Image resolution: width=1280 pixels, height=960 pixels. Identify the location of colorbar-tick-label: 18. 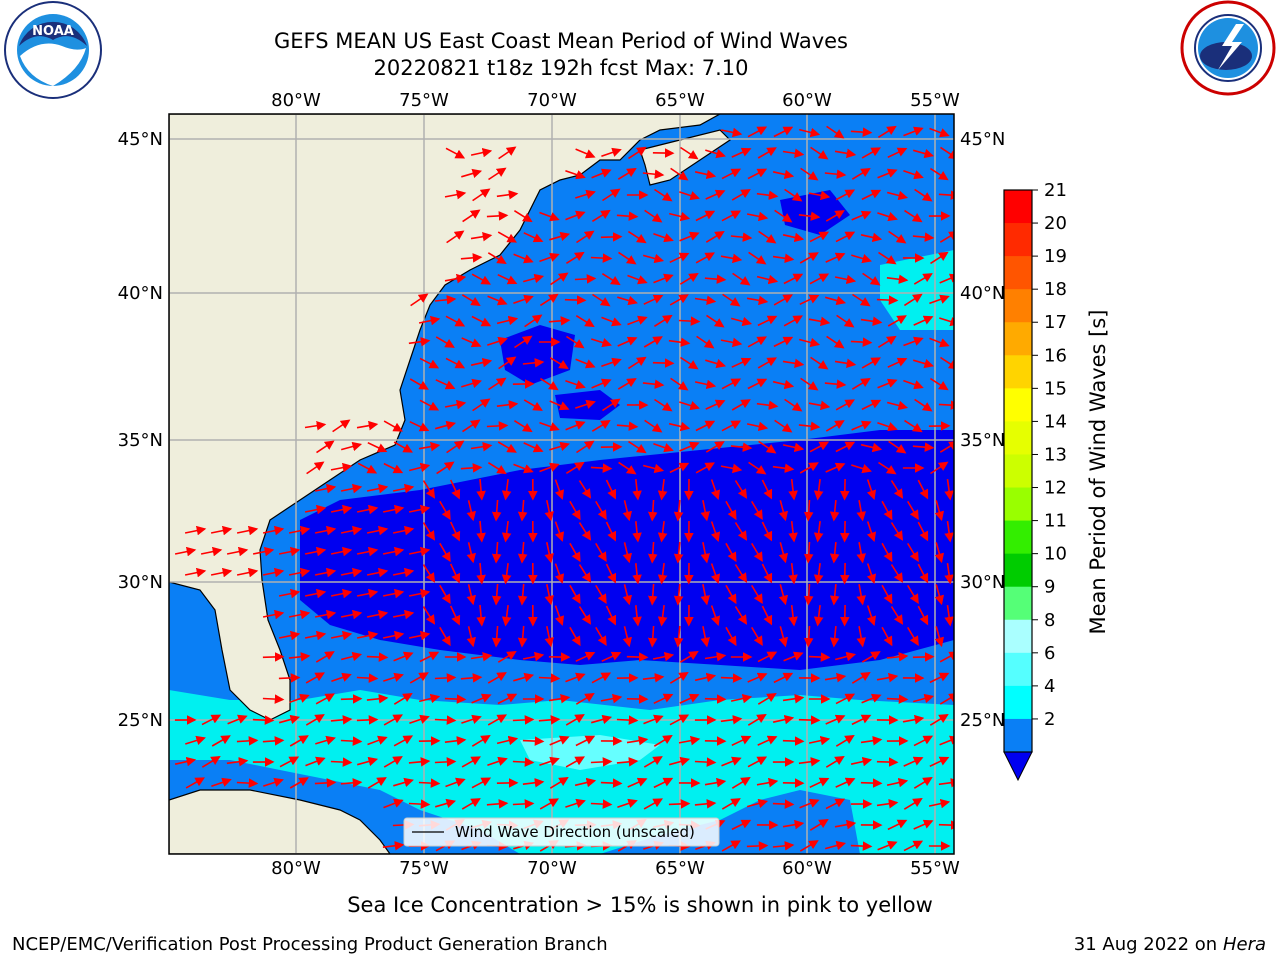
(1055, 289).